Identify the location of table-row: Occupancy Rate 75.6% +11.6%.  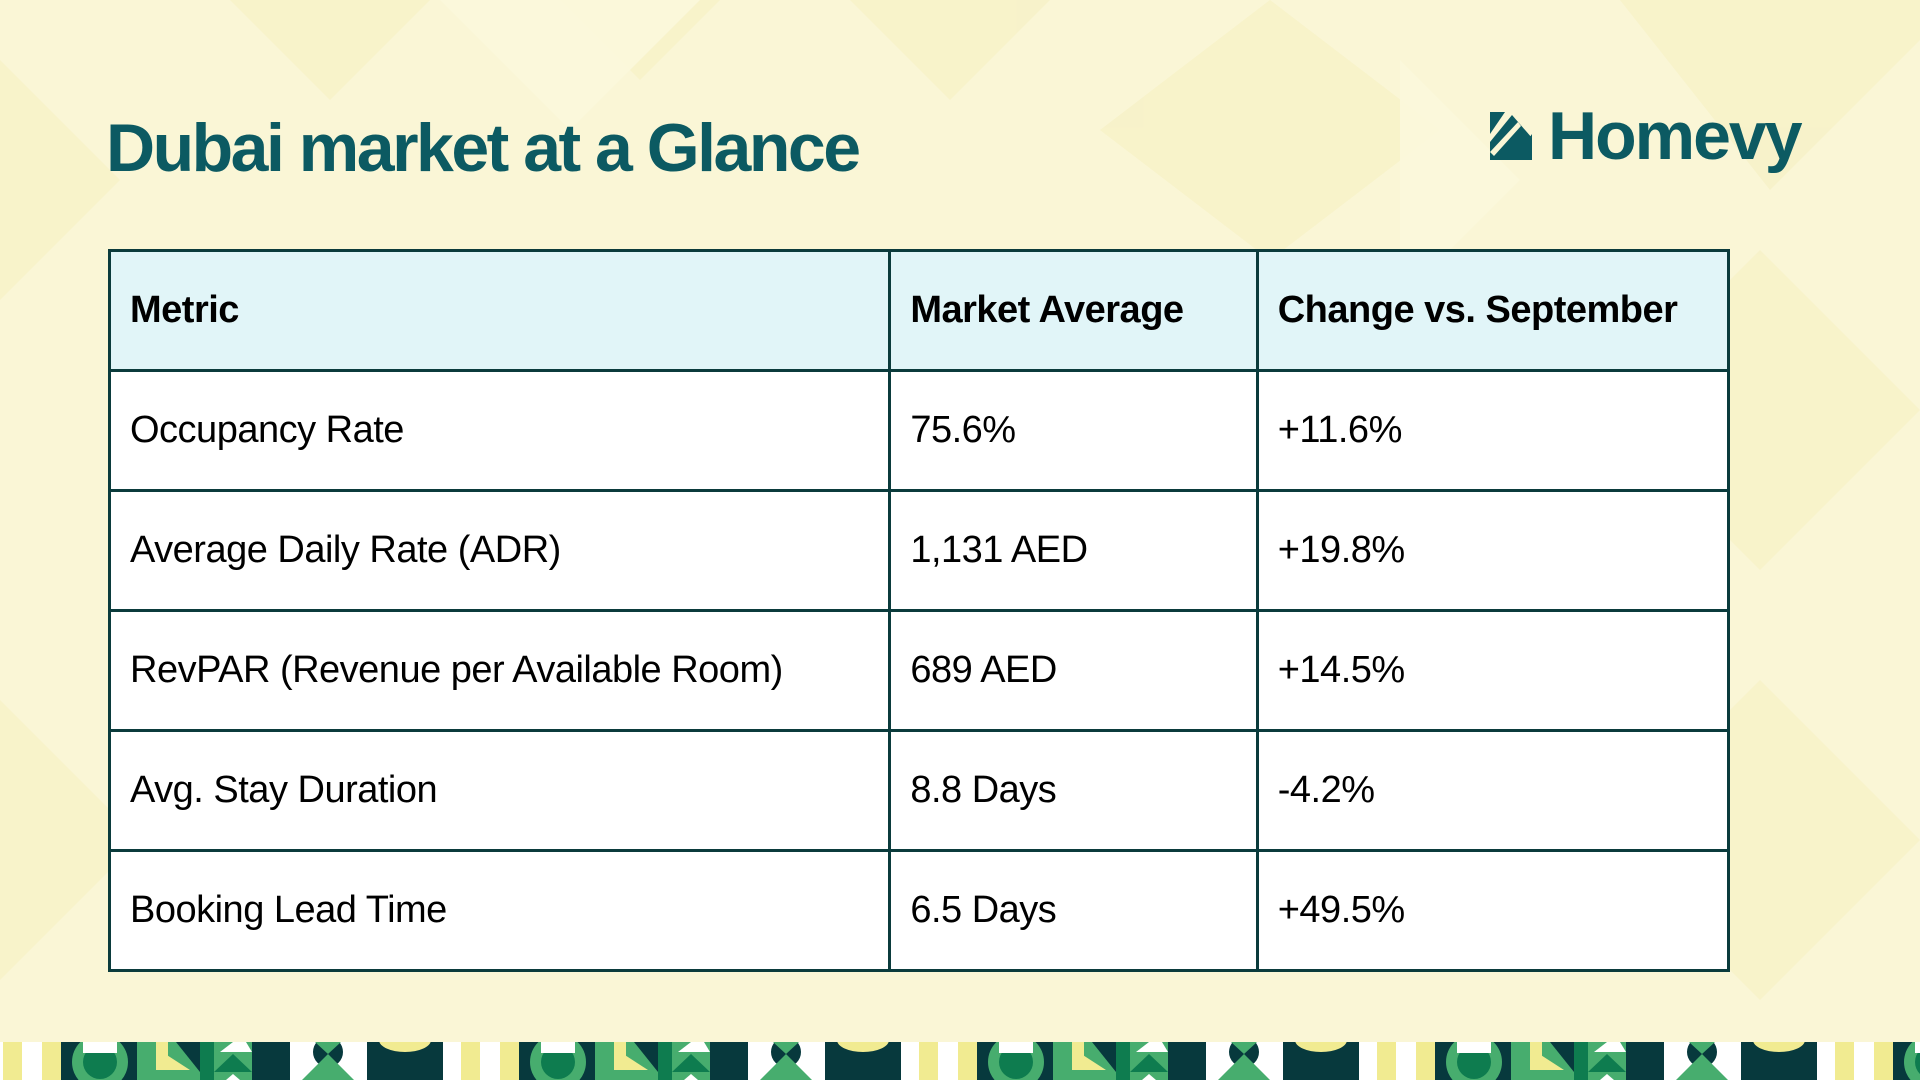
(919, 430).